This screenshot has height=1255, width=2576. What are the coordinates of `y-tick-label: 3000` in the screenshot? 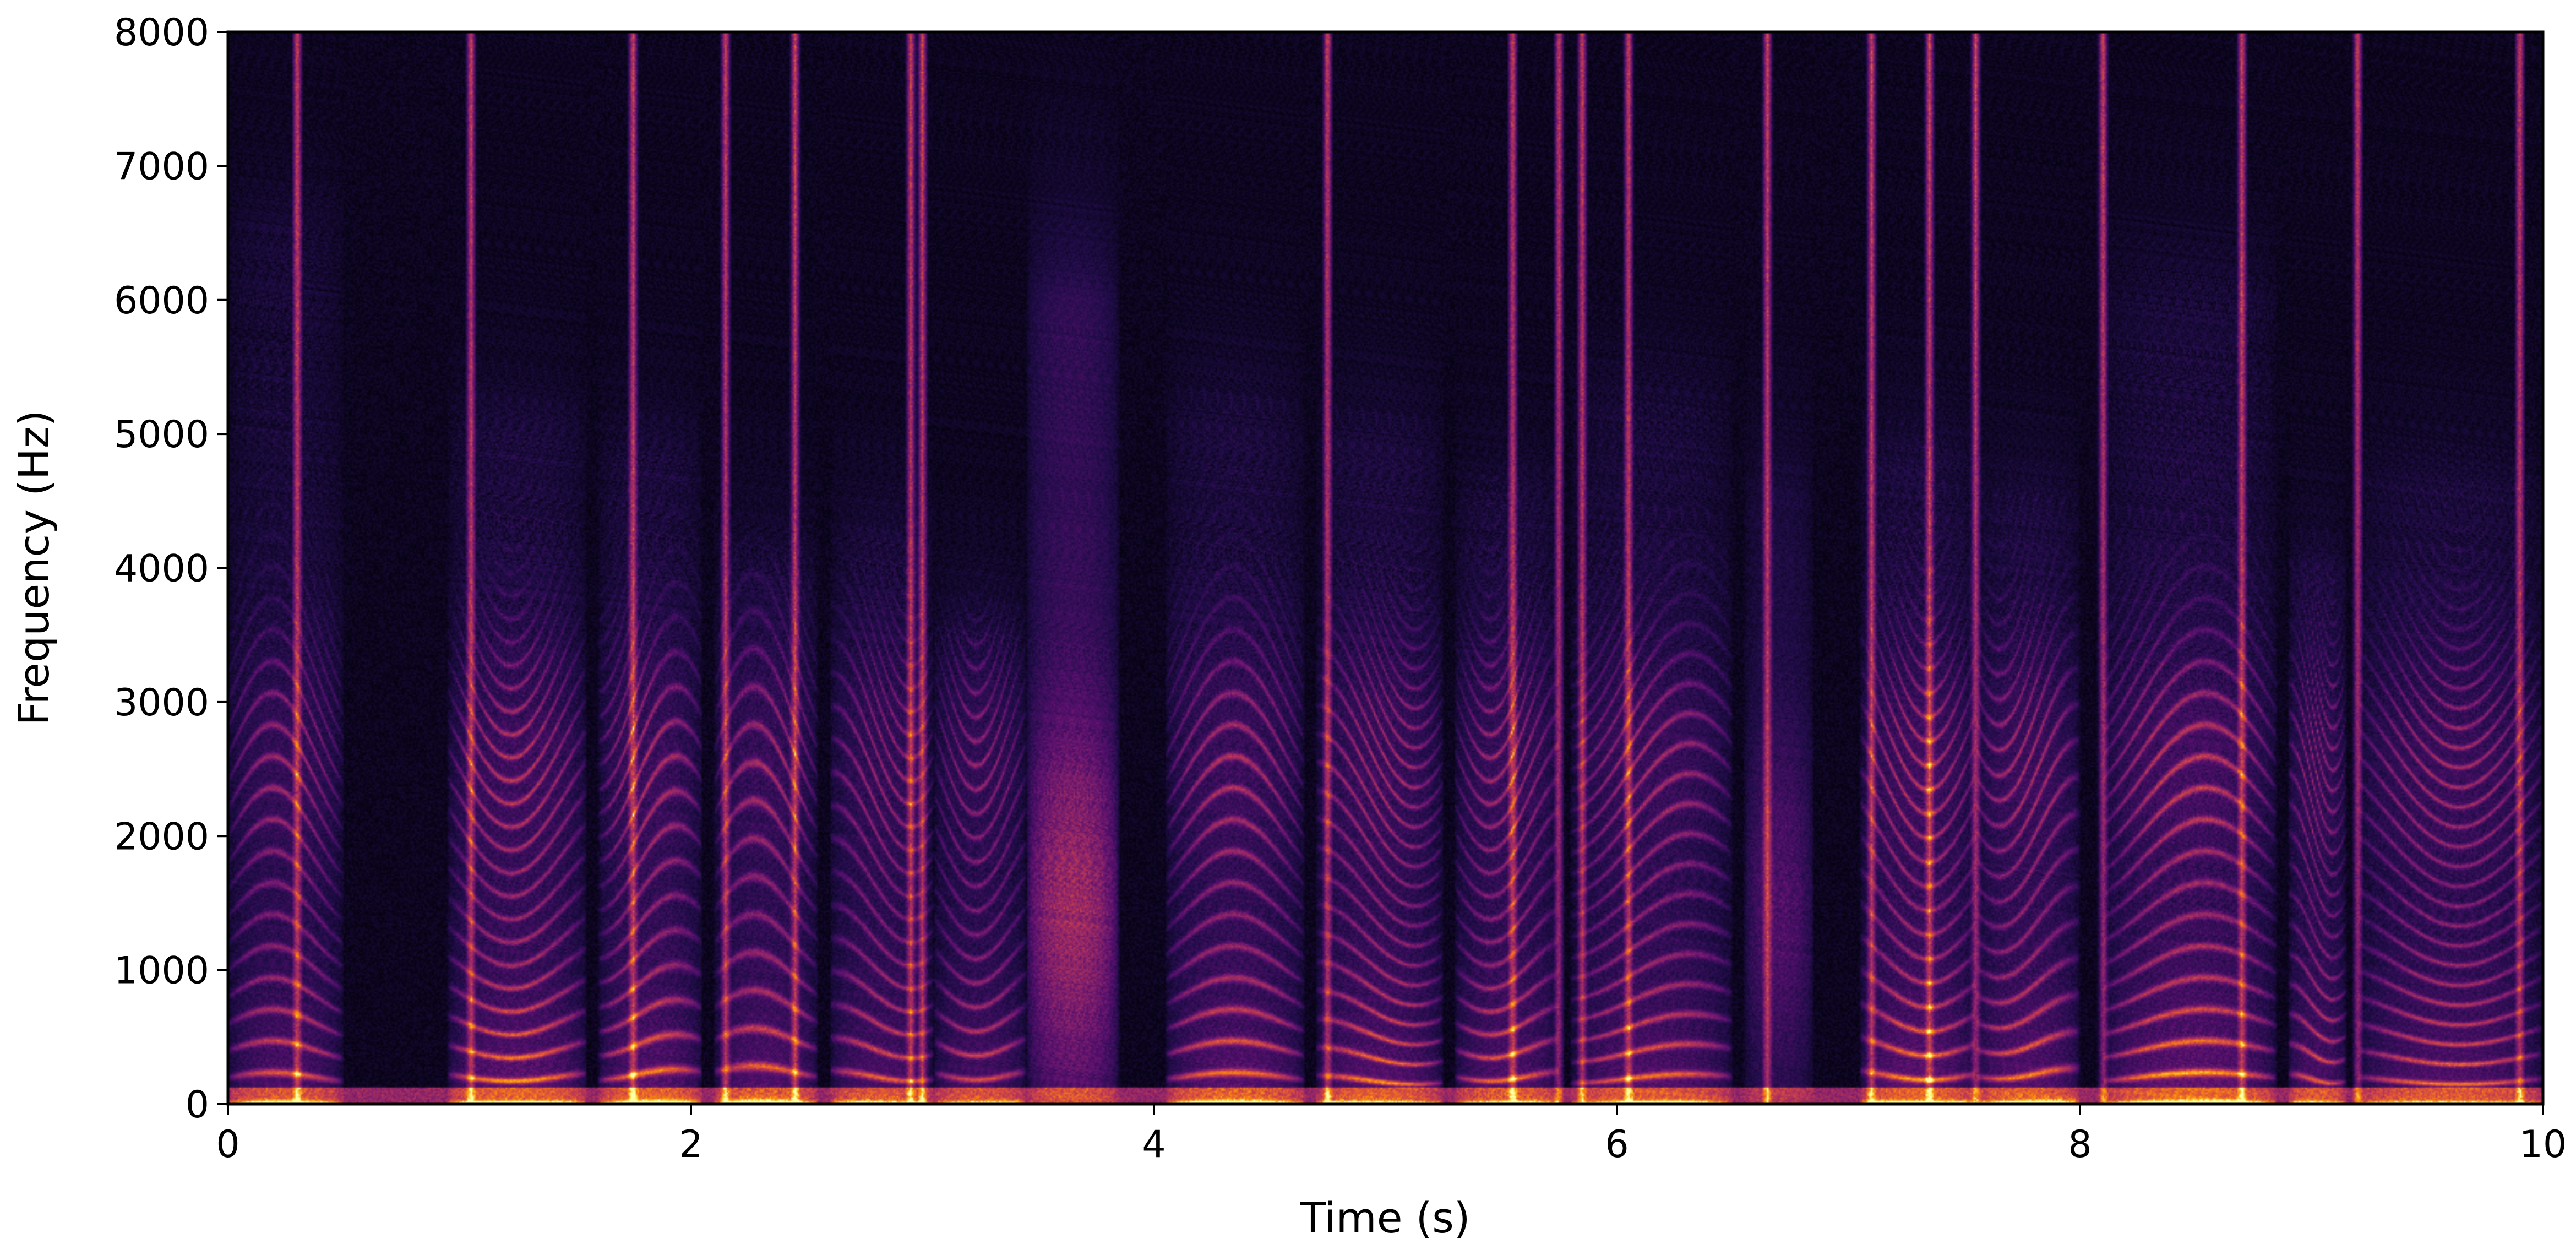 It's located at (161, 703).